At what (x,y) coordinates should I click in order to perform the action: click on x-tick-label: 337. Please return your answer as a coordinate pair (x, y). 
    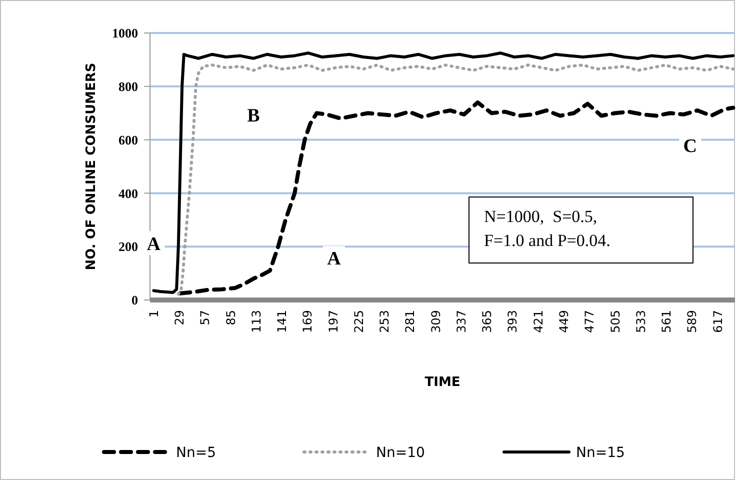
    Looking at the image, I should click on (461, 321).